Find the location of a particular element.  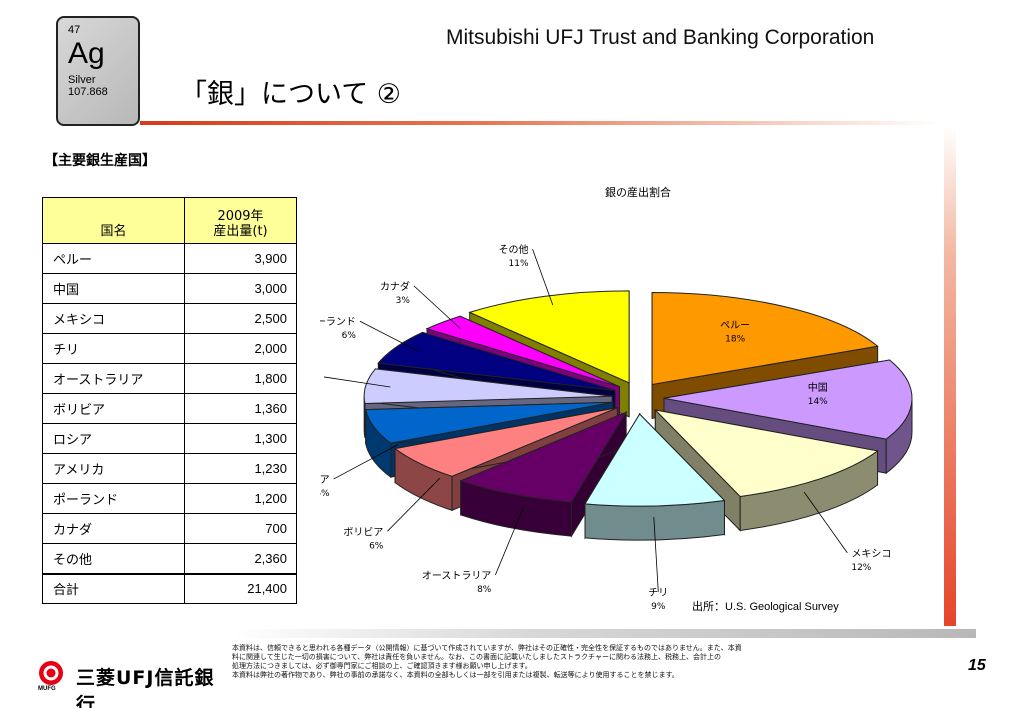

table-row: その他 2,360 is located at coordinates (169, 558).